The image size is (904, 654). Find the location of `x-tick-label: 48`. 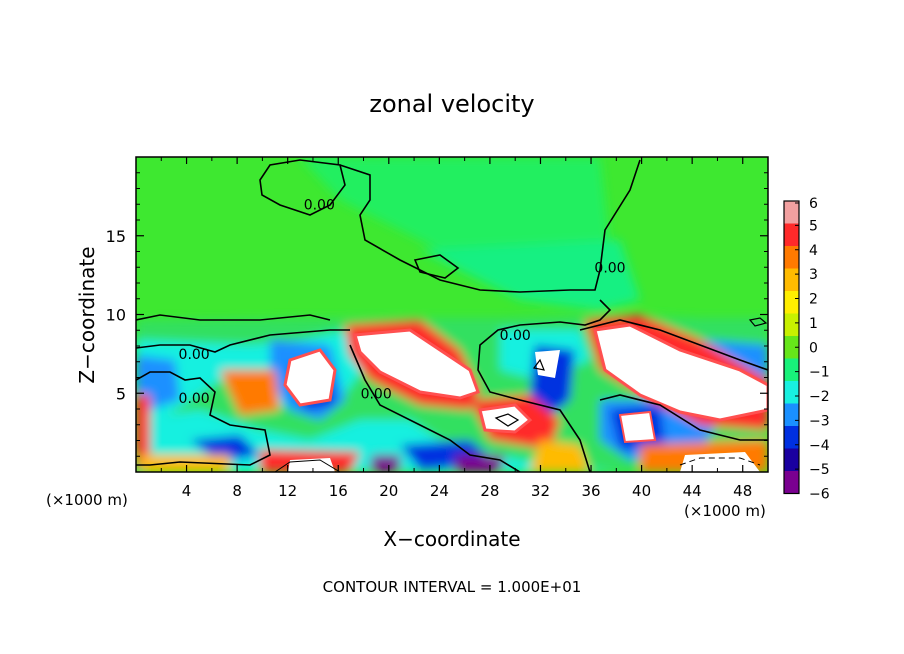

x-tick-label: 48 is located at coordinates (742, 491).